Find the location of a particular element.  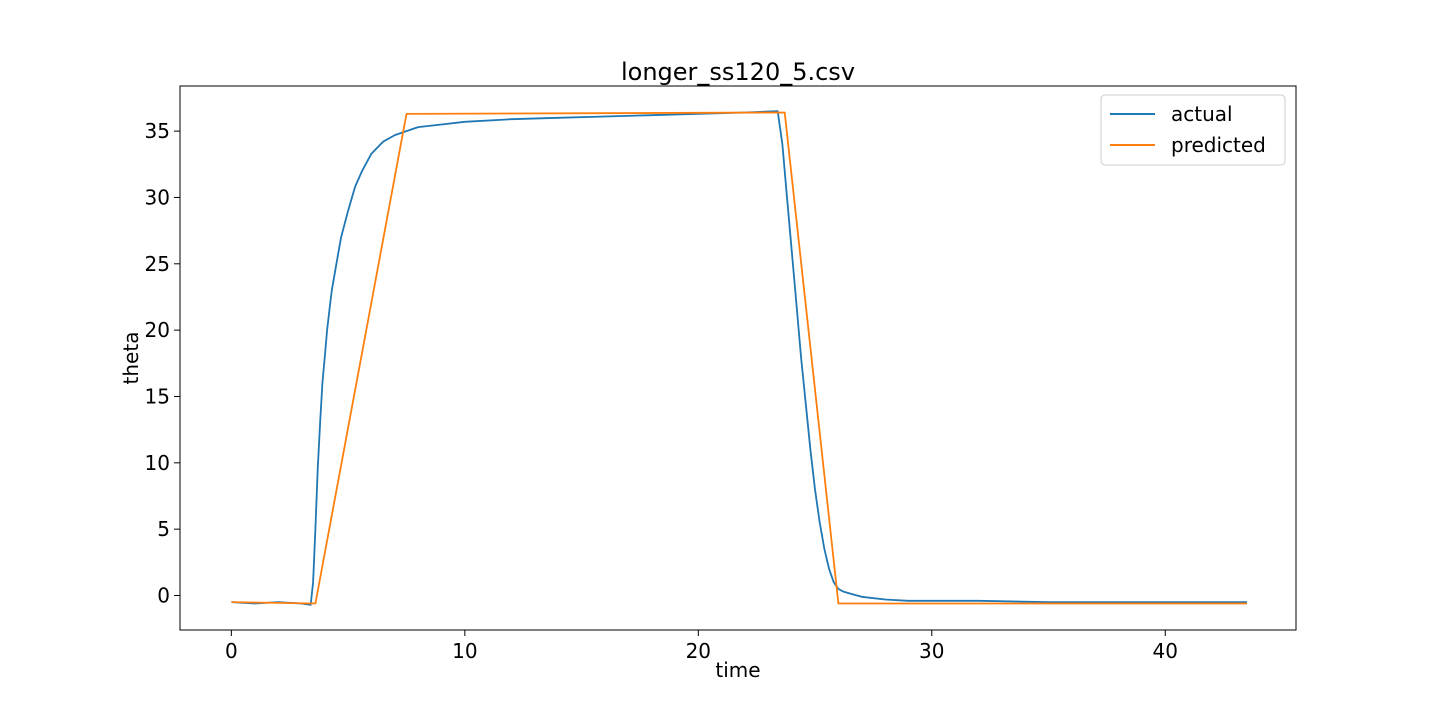

y-axis-label: theta is located at coordinates (131, 358).